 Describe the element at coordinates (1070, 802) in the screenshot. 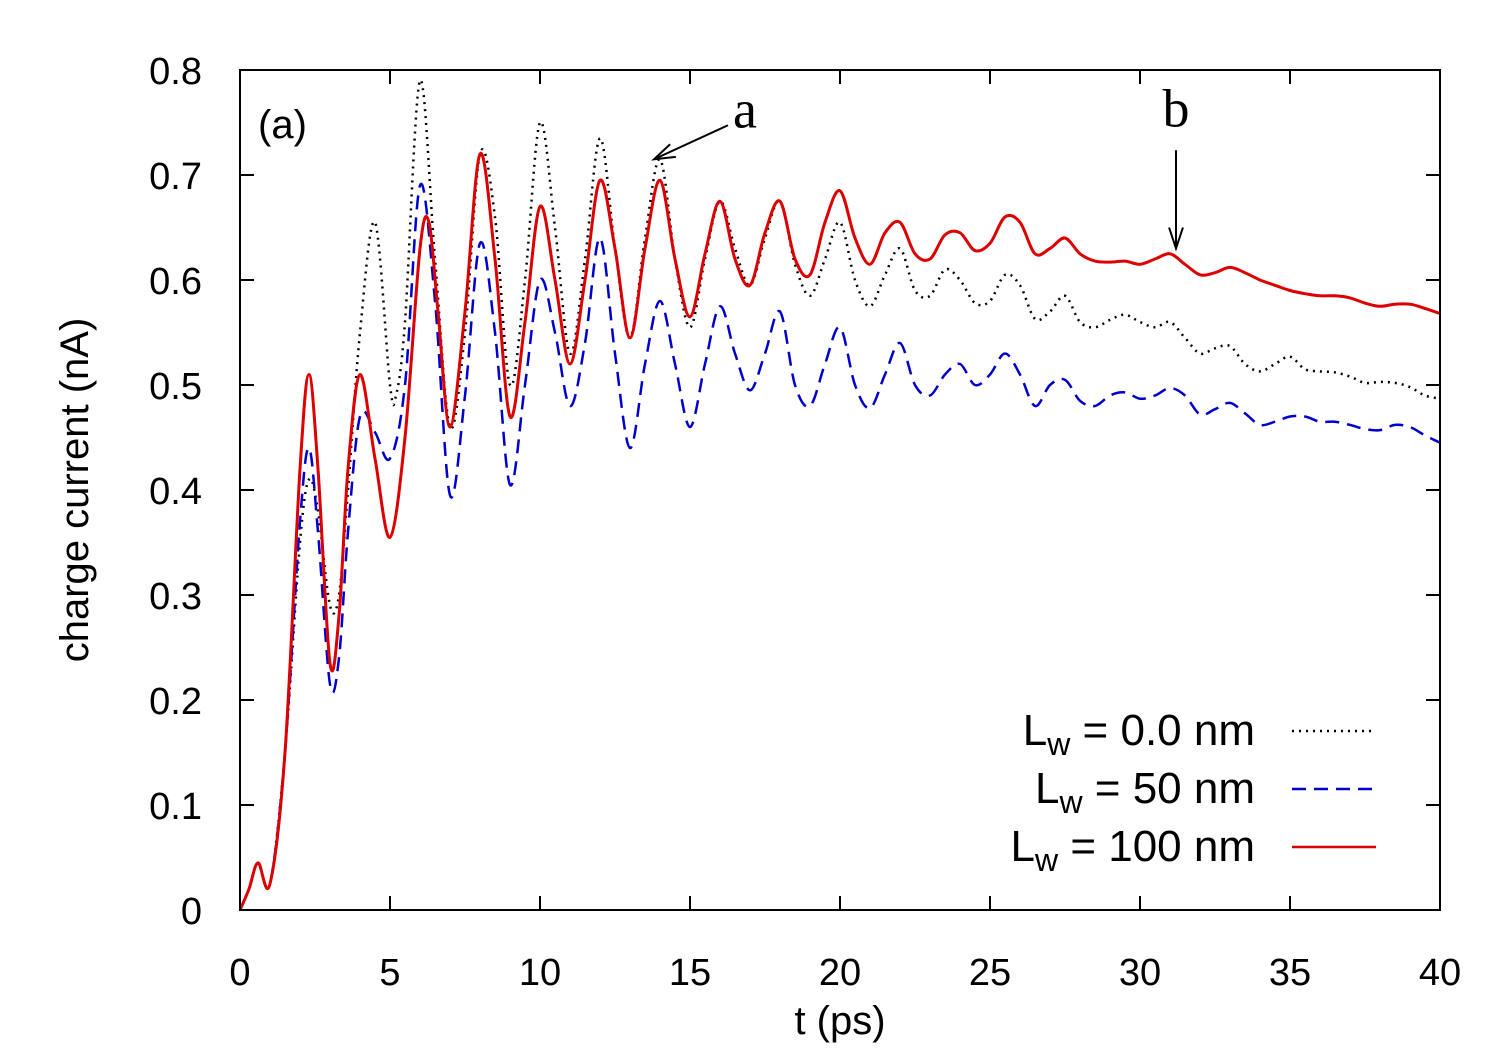

I see `legend-label-1-sub: w` at that location.